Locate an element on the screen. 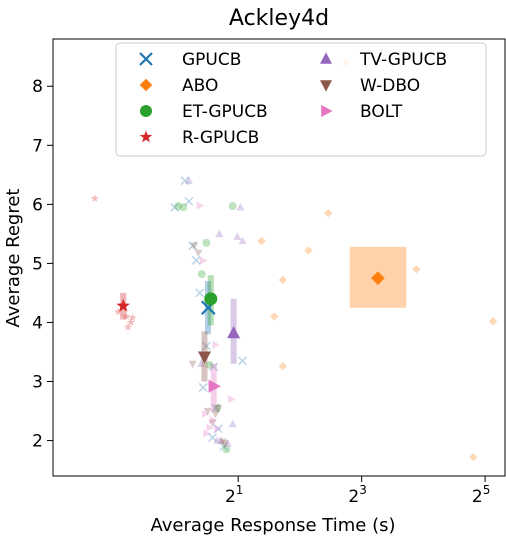  legend-item-w-dbo: W-DBO is located at coordinates (370, 86).